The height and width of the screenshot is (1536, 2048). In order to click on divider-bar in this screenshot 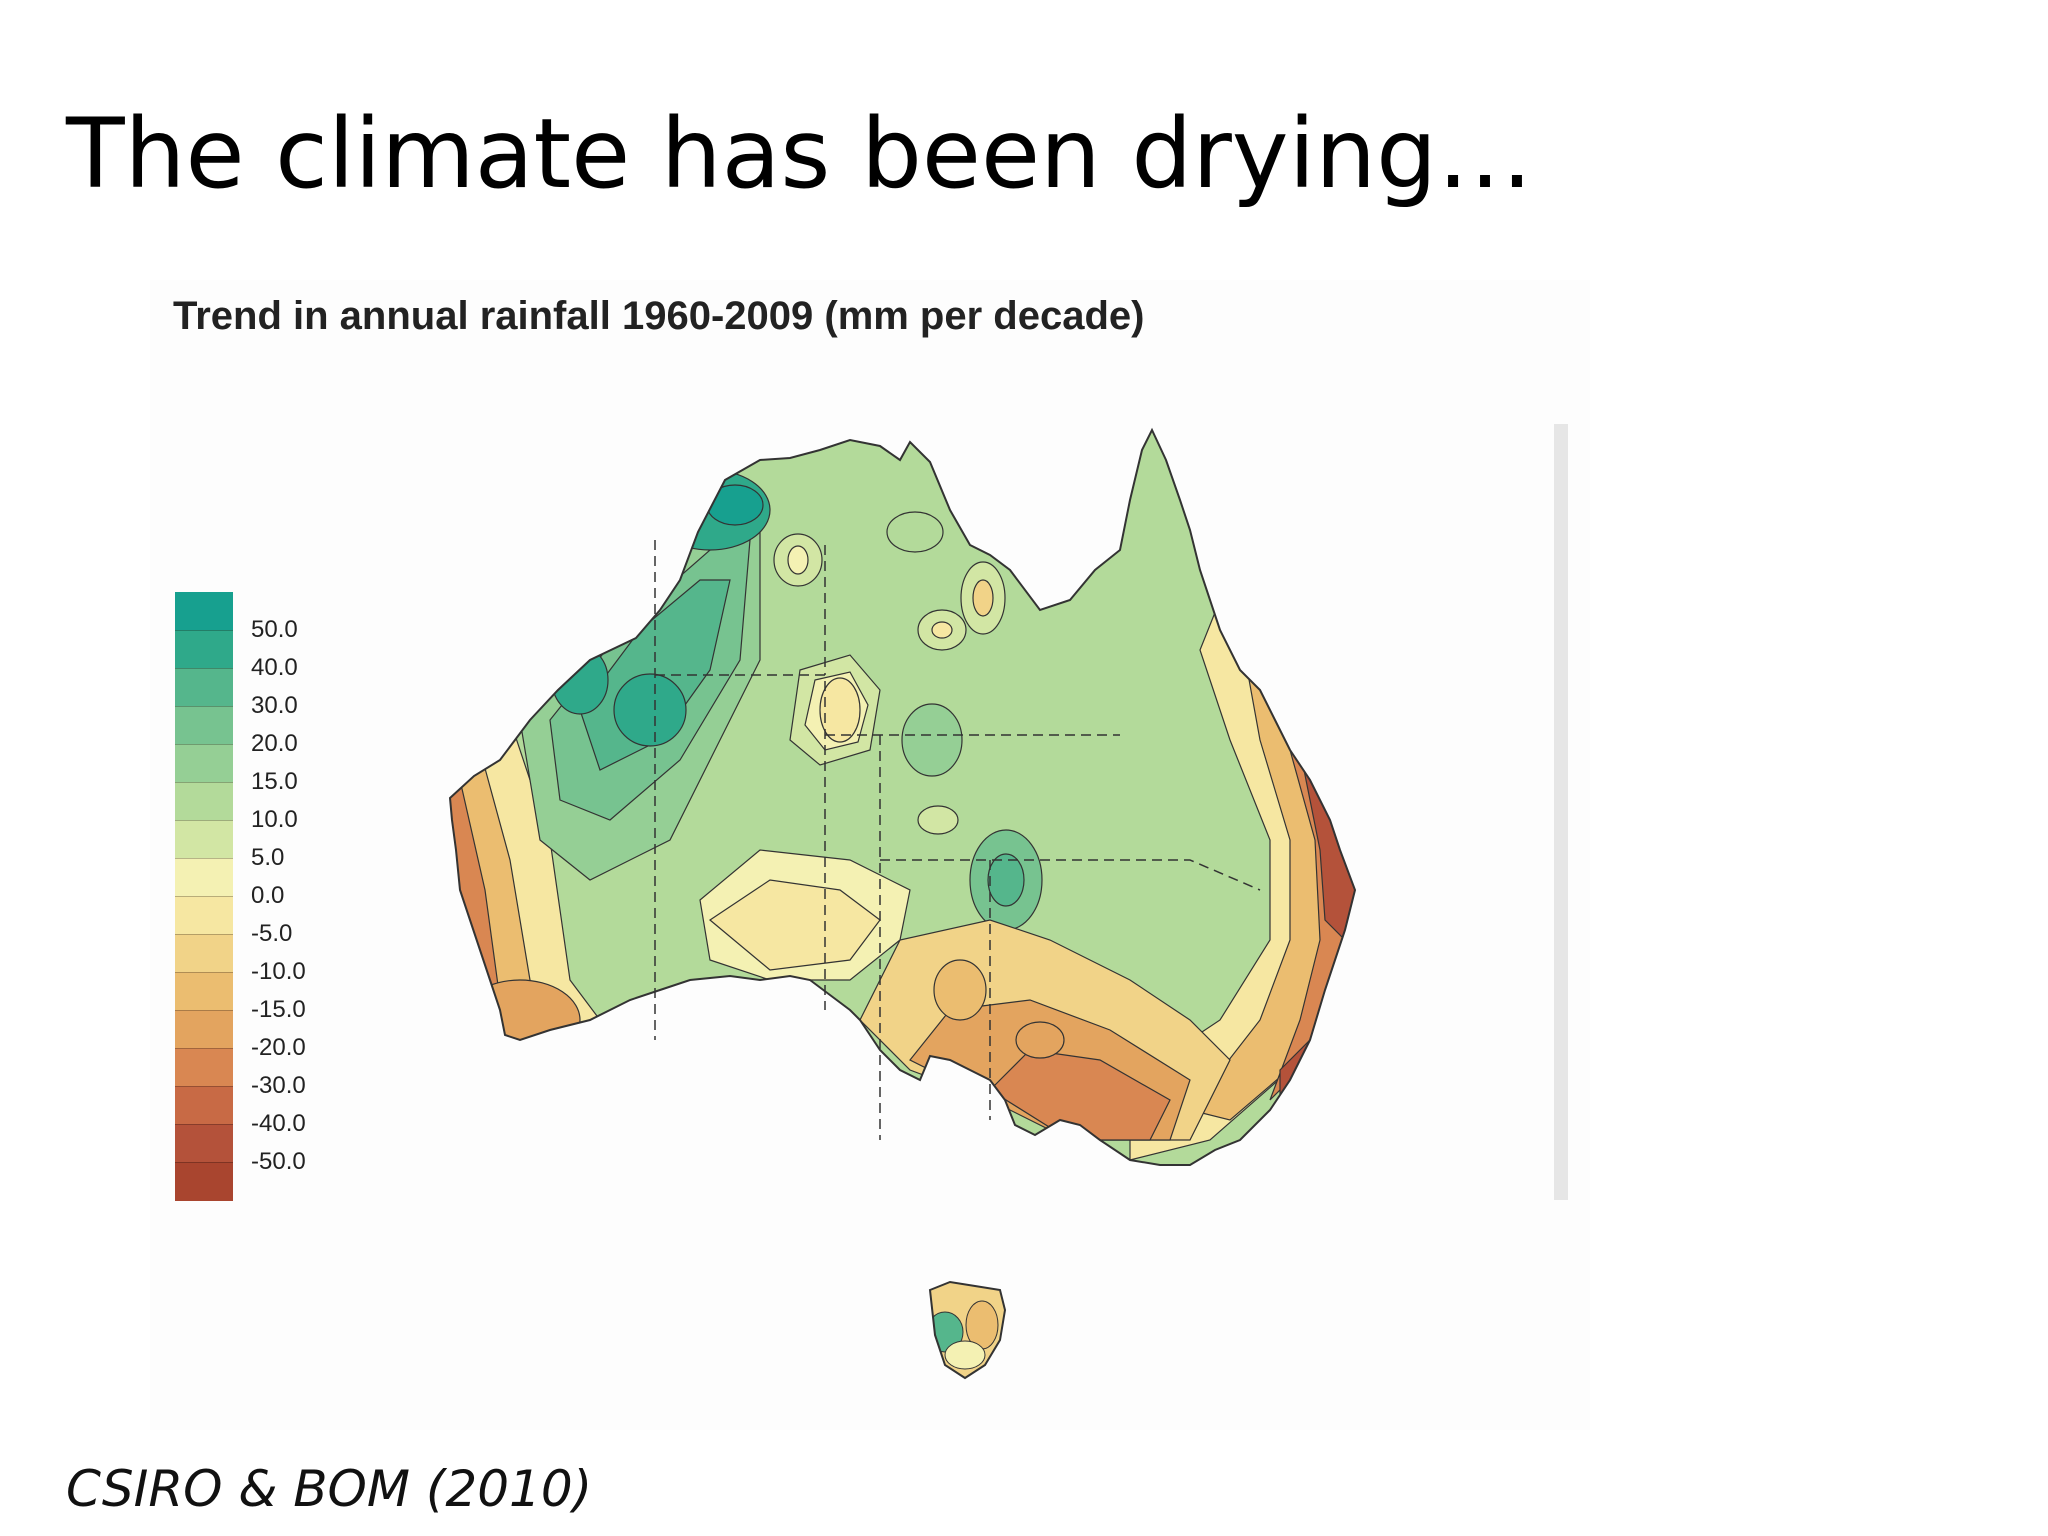, I will do `click(1561, 812)`.